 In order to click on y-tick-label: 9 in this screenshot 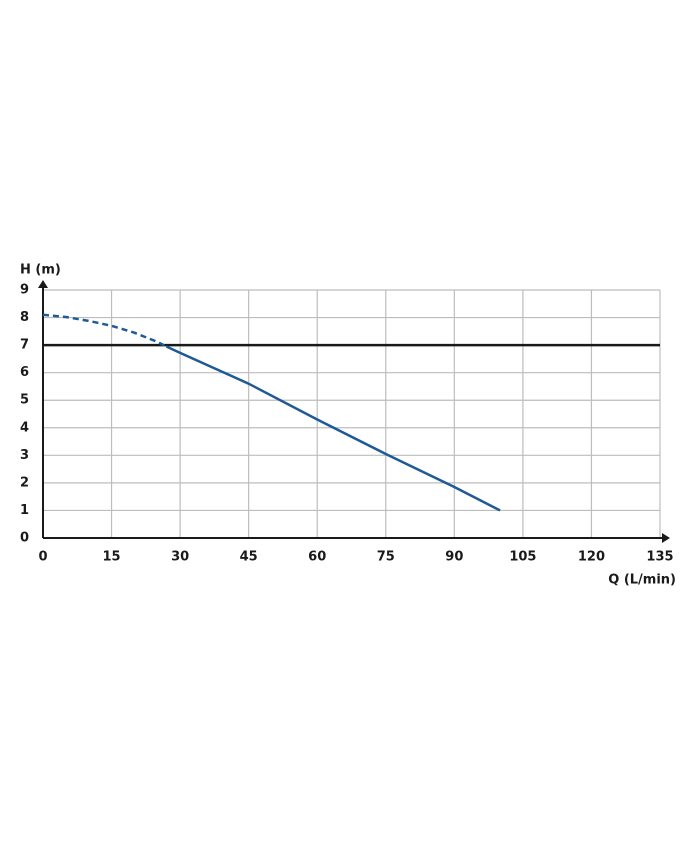, I will do `click(24, 290)`.